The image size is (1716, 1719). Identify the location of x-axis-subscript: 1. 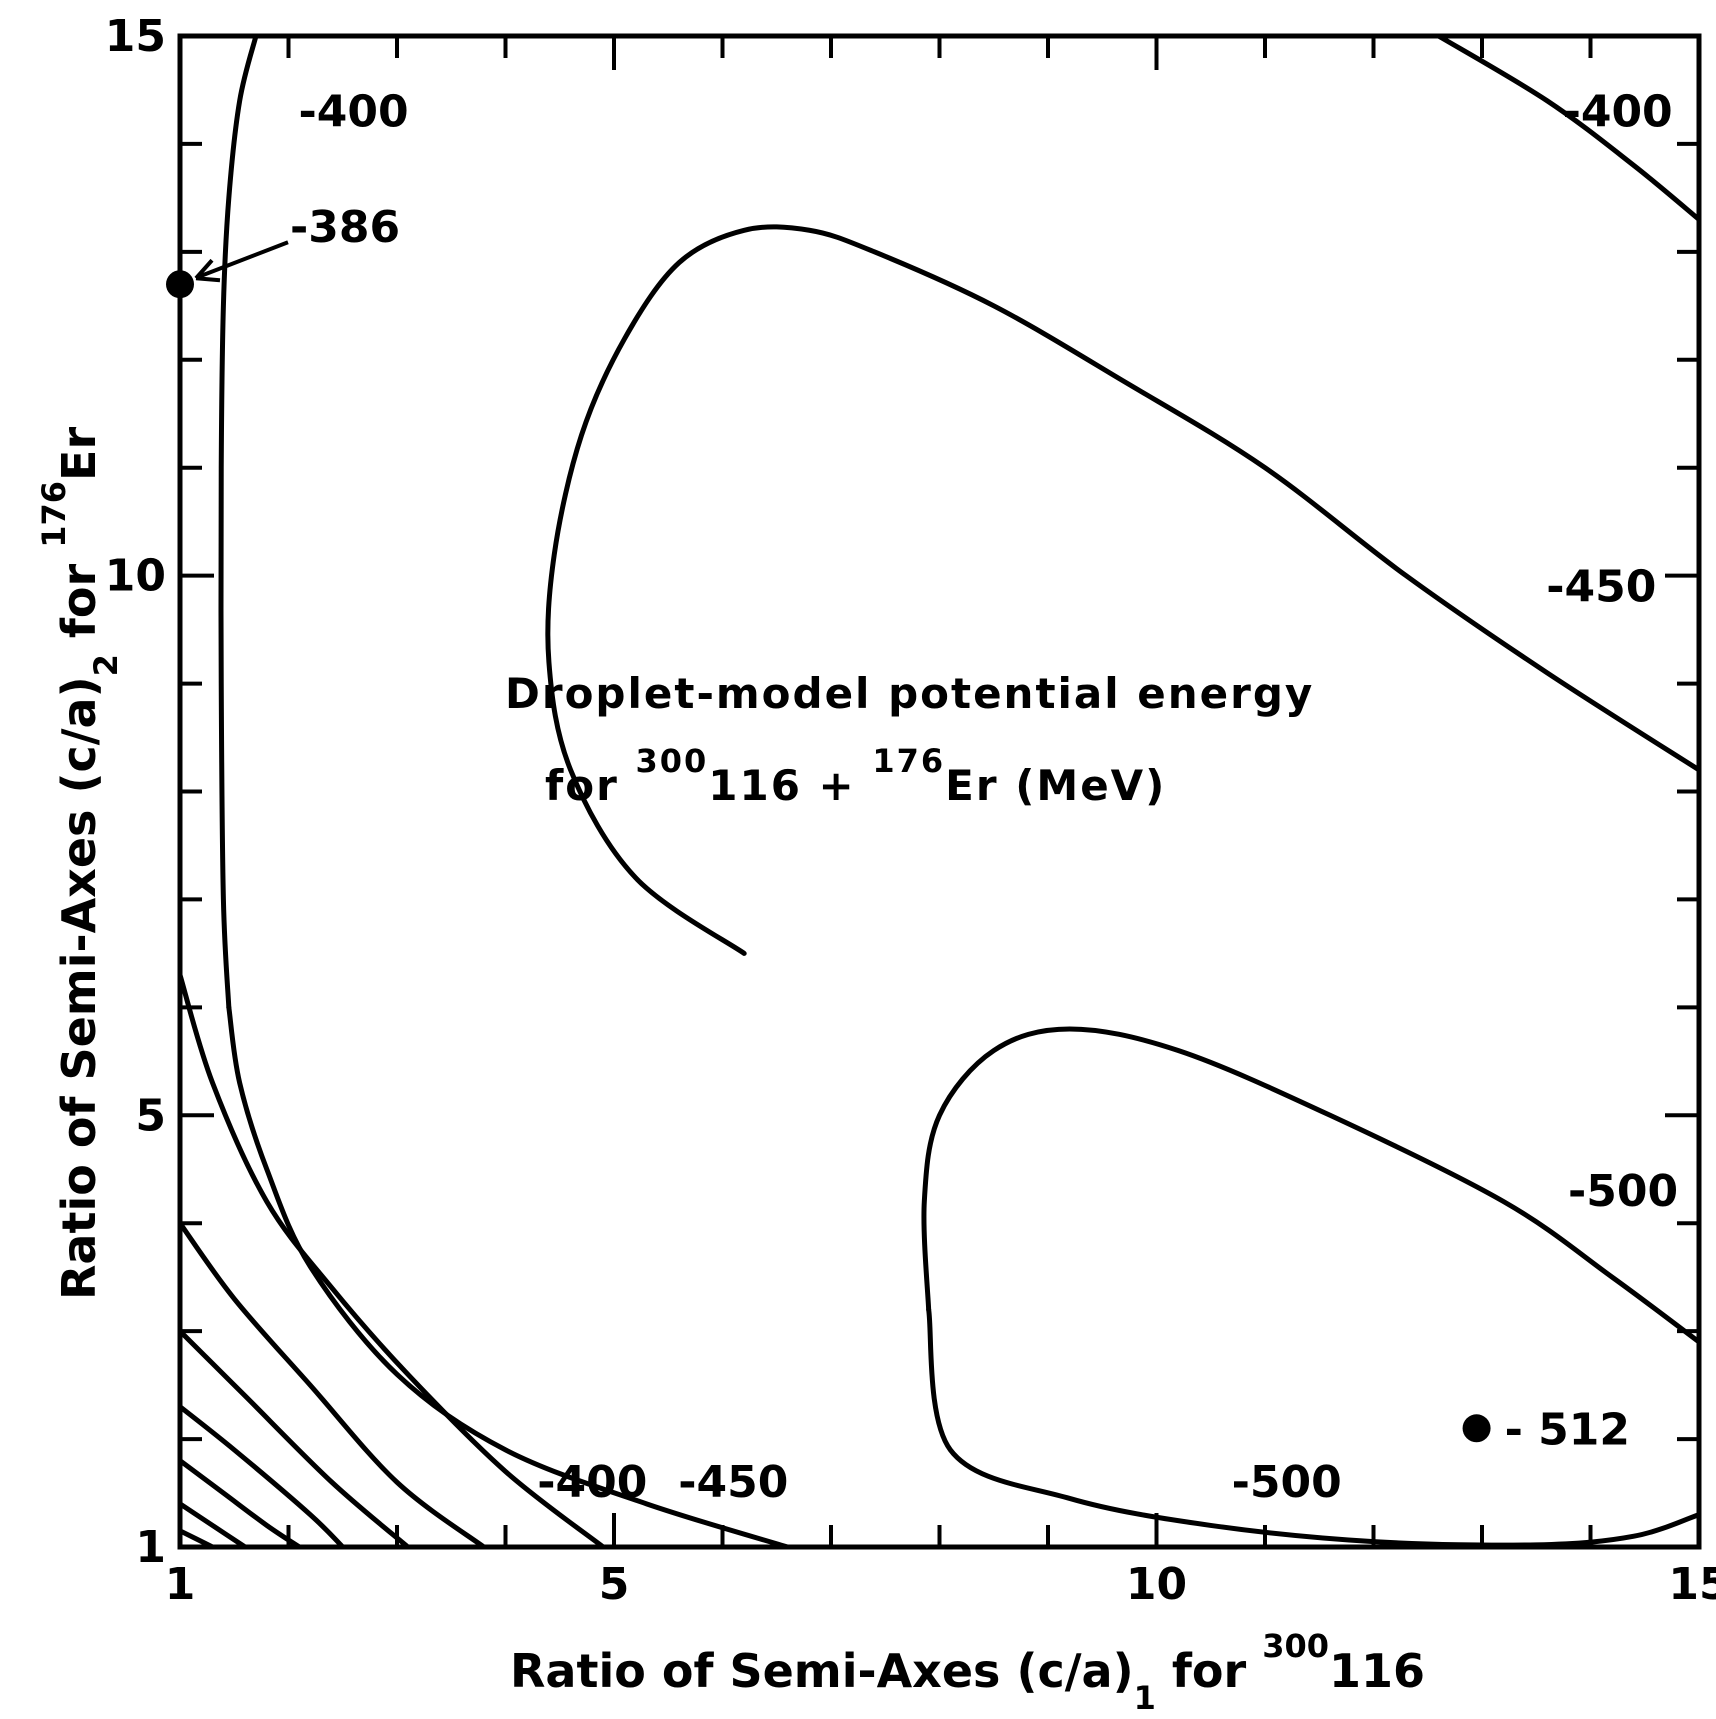
(1145, 1698).